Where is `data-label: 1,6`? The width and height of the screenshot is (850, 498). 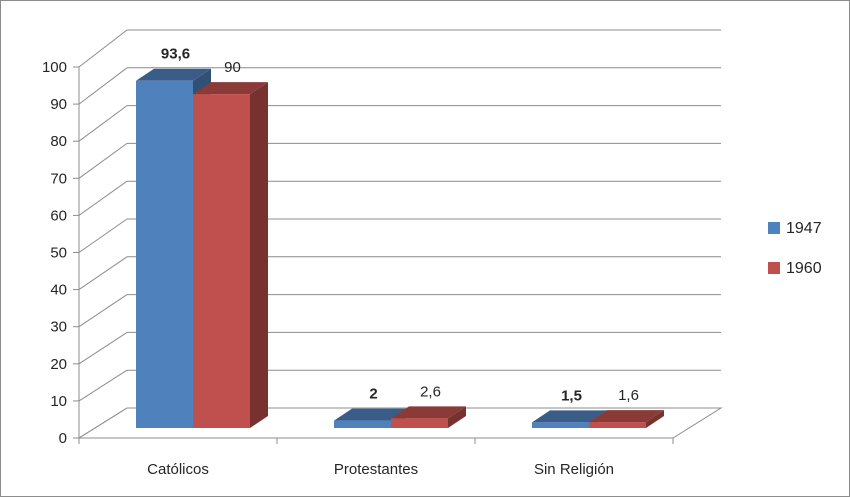 data-label: 1,6 is located at coordinates (628, 395).